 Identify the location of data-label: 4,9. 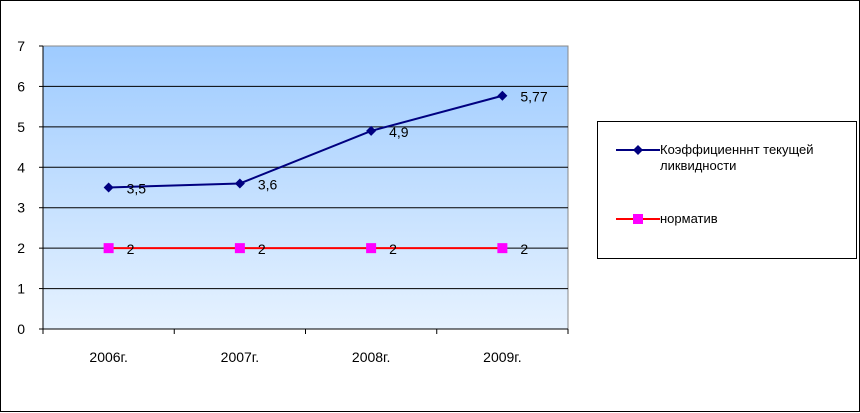
(399, 132).